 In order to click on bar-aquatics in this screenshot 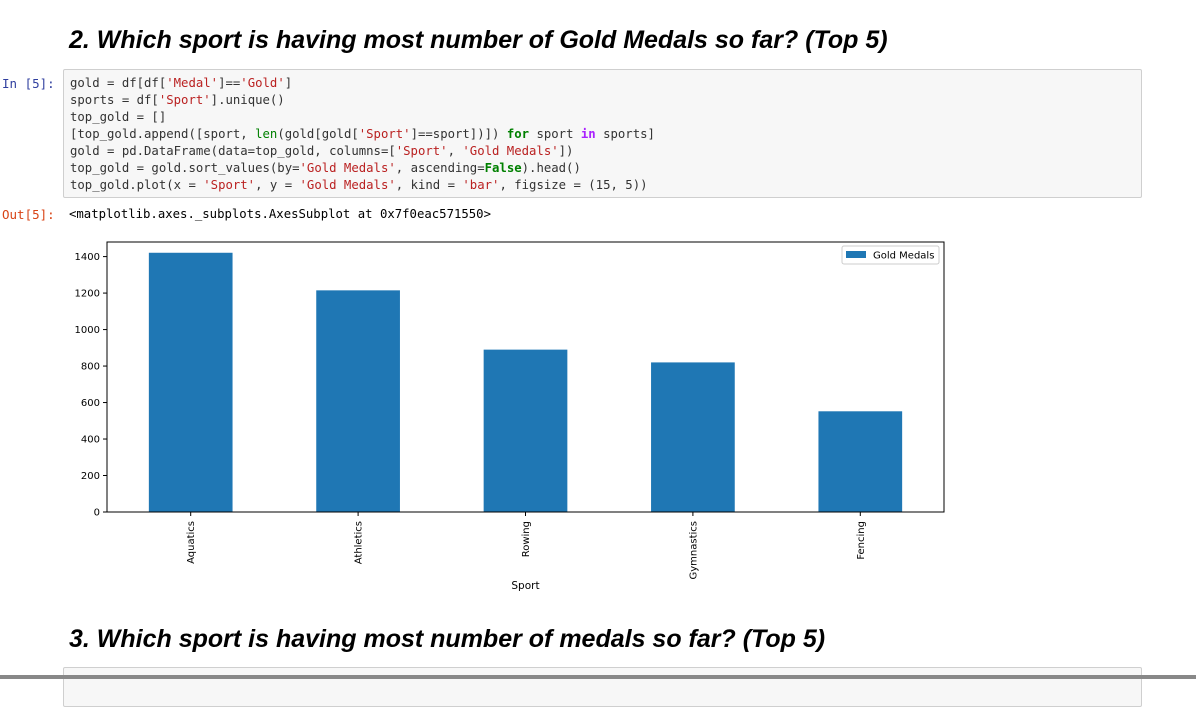, I will do `click(190, 382)`.